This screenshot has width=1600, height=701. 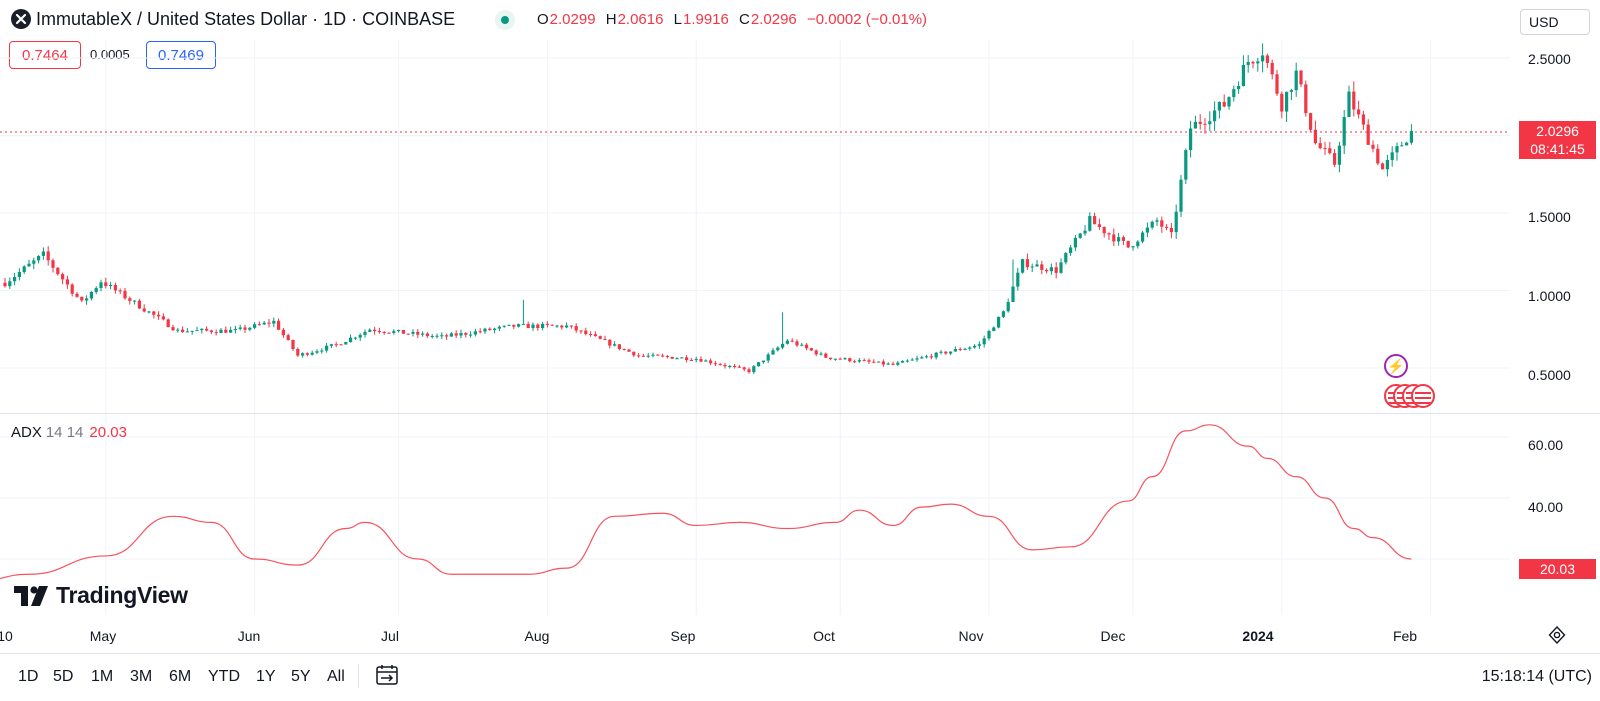 What do you see at coordinates (45, 55) in the screenshot?
I see `sell-price-button: 0.7464` at bounding box center [45, 55].